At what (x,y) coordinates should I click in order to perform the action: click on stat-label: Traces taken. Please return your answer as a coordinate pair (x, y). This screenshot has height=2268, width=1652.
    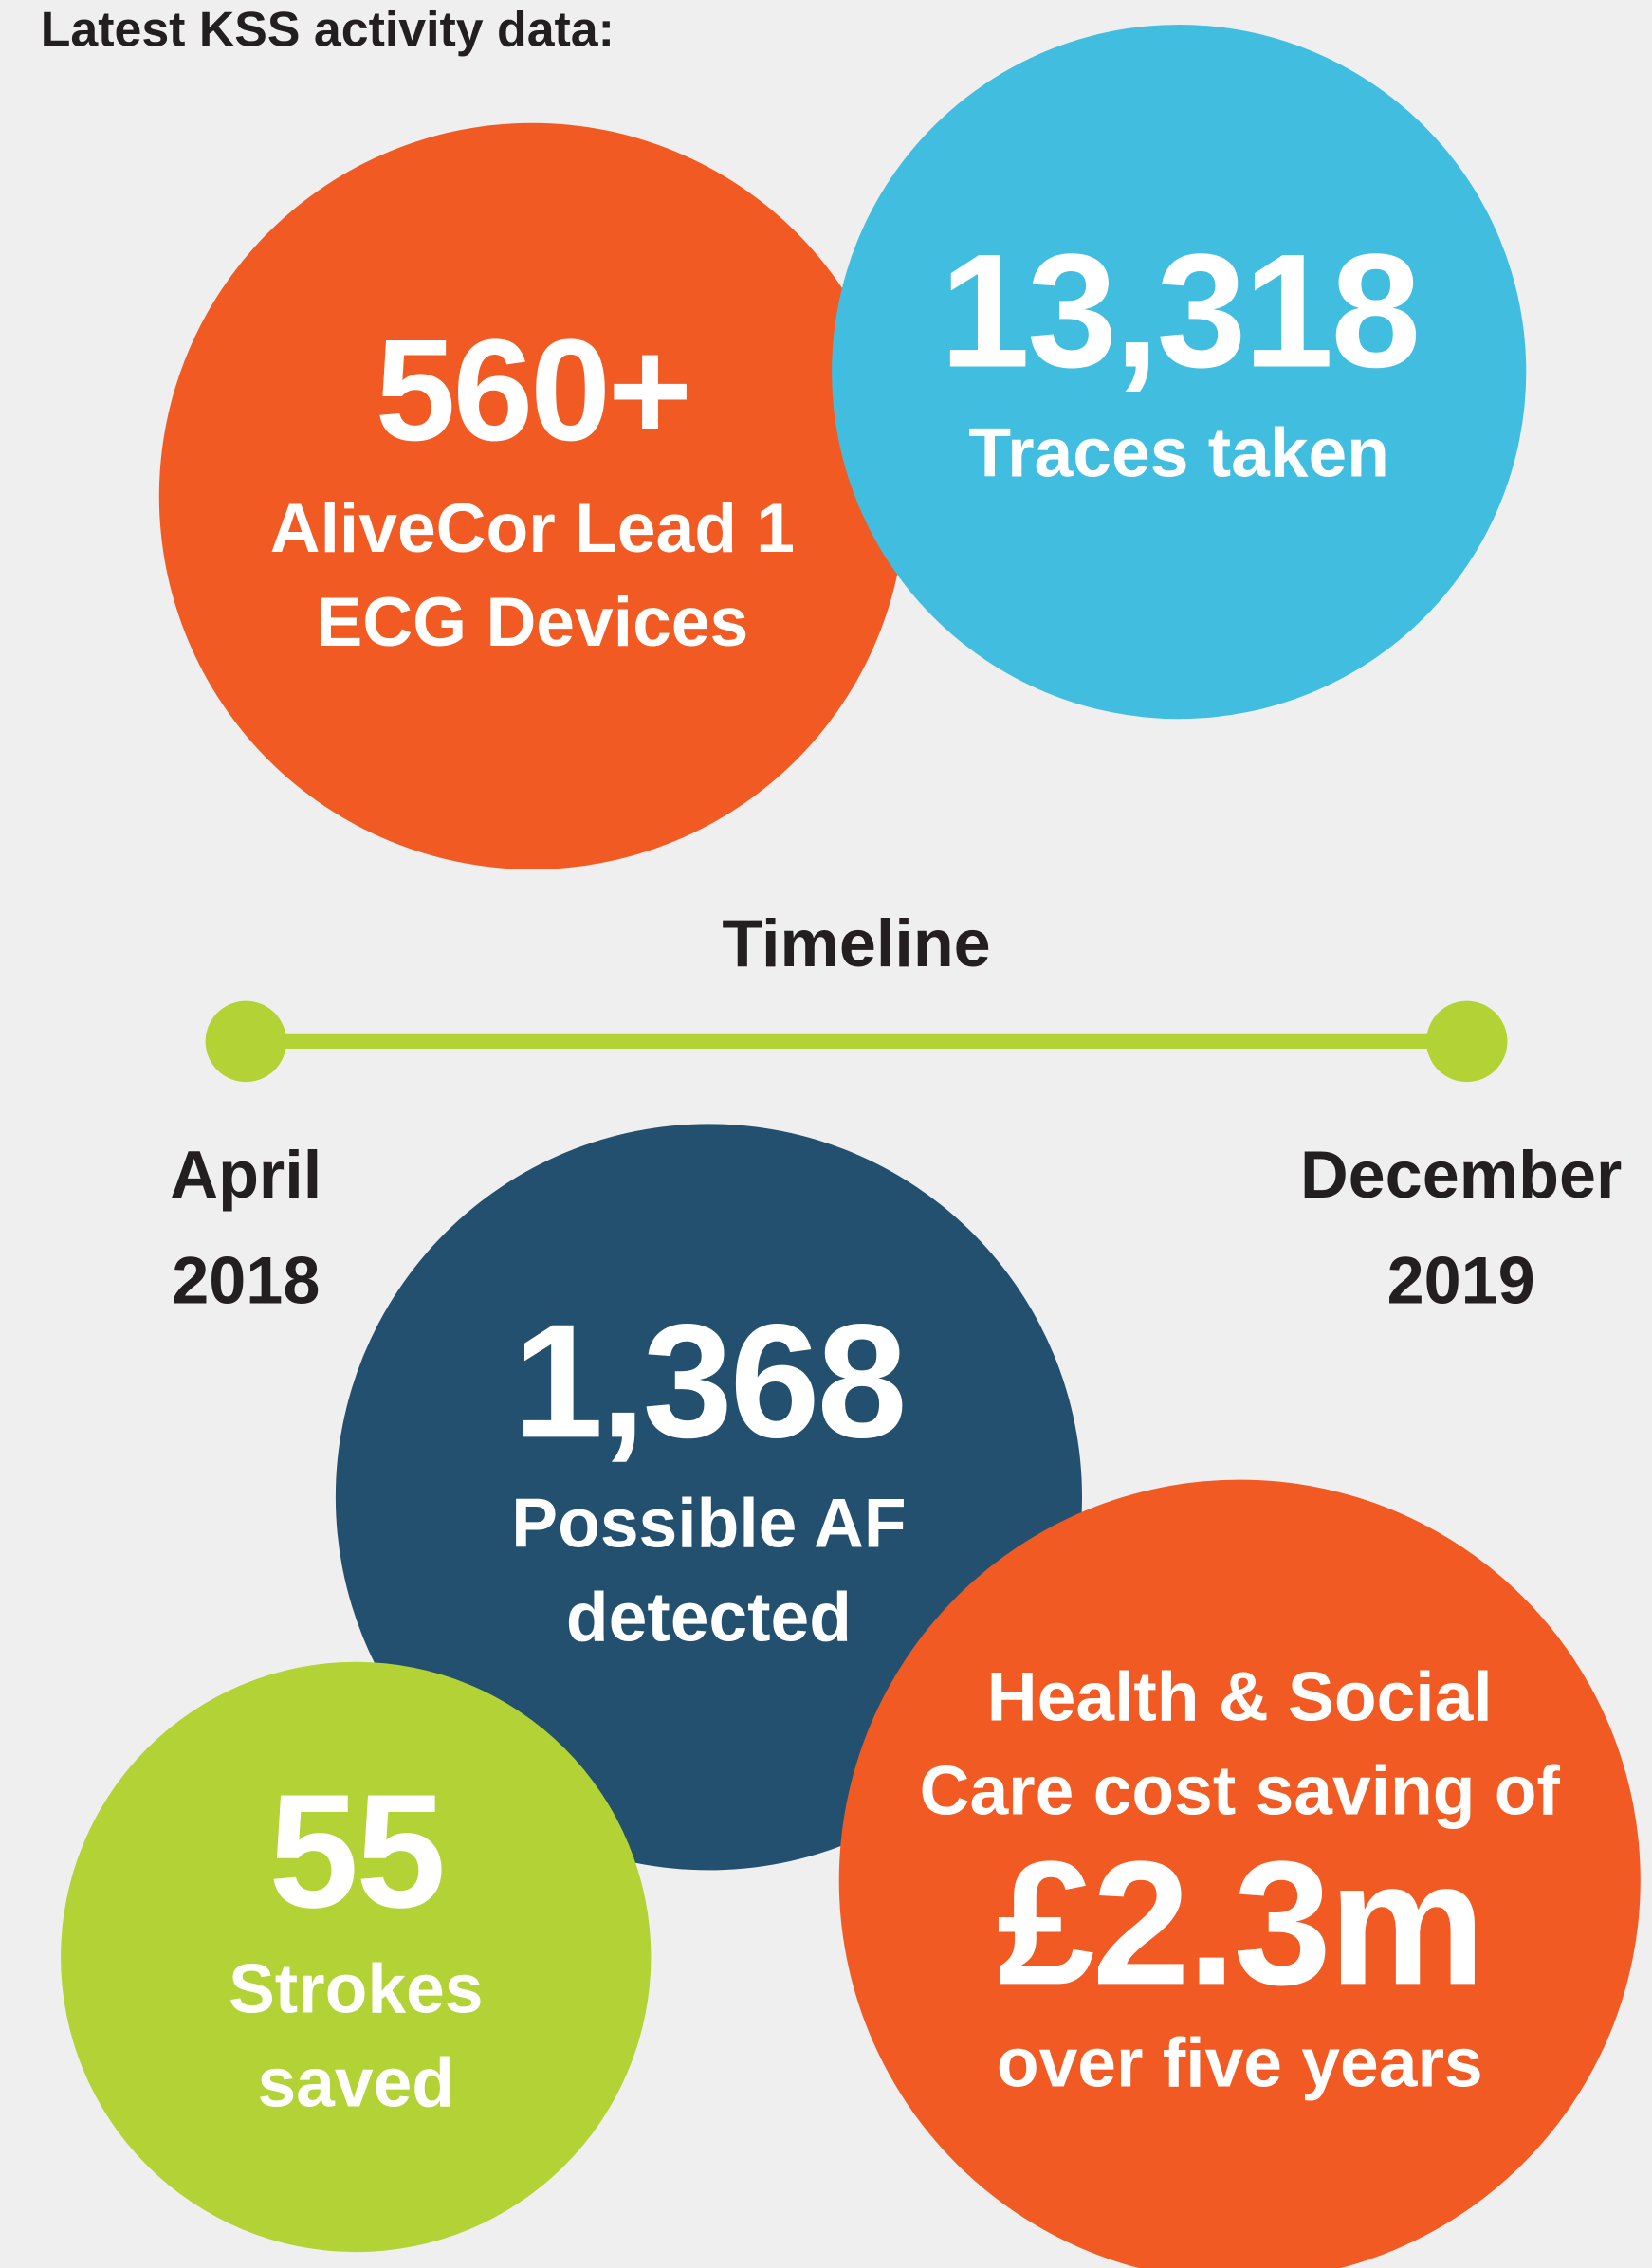
    Looking at the image, I should click on (1178, 453).